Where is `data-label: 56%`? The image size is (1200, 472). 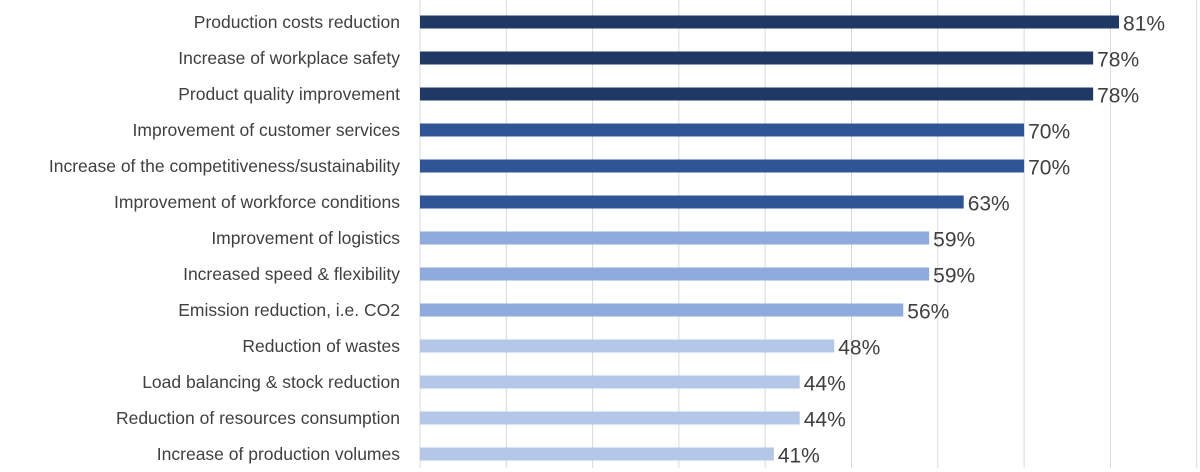 data-label: 56% is located at coordinates (928, 312).